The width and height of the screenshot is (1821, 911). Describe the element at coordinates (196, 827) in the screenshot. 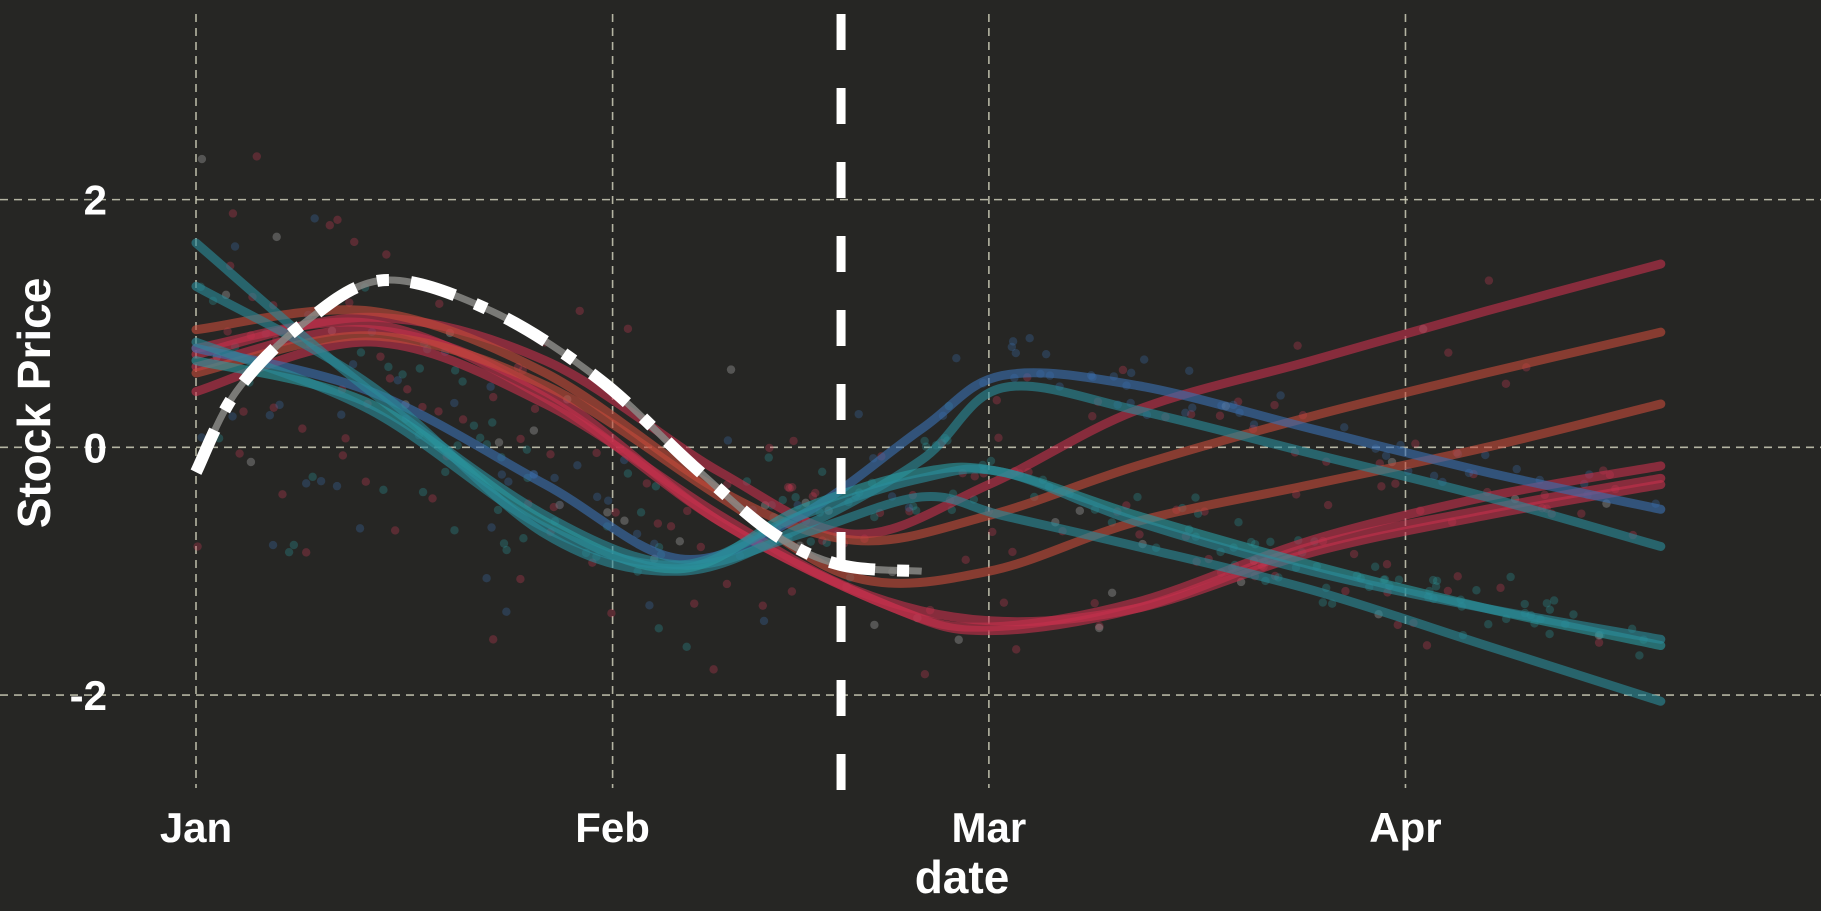

I see `x-tick-label: Jan` at that location.